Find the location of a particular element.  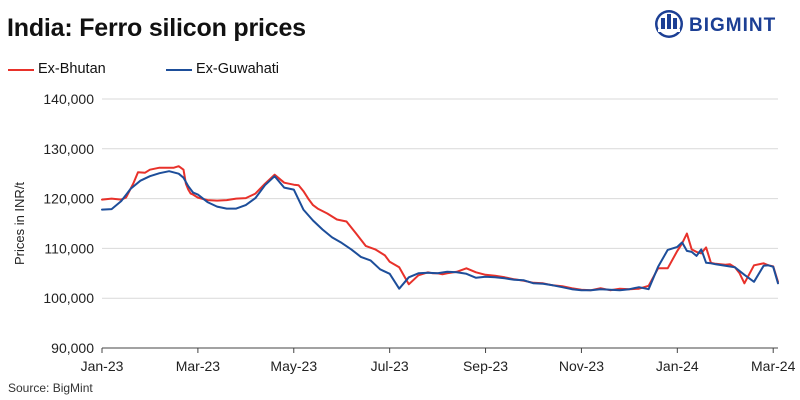

x-tick-label: Mar-23 is located at coordinates (198, 366).